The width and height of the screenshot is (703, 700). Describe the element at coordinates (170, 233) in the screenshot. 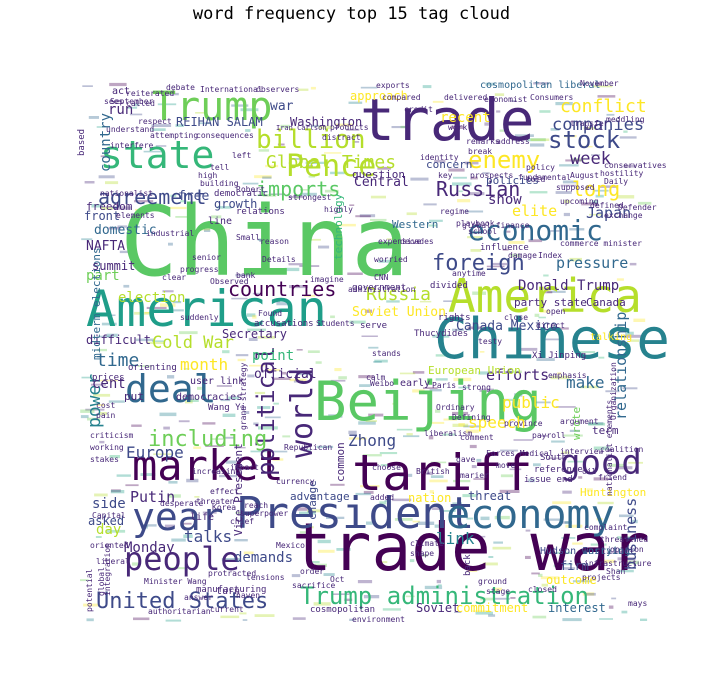

I see `word-industrial: industrial` at that location.